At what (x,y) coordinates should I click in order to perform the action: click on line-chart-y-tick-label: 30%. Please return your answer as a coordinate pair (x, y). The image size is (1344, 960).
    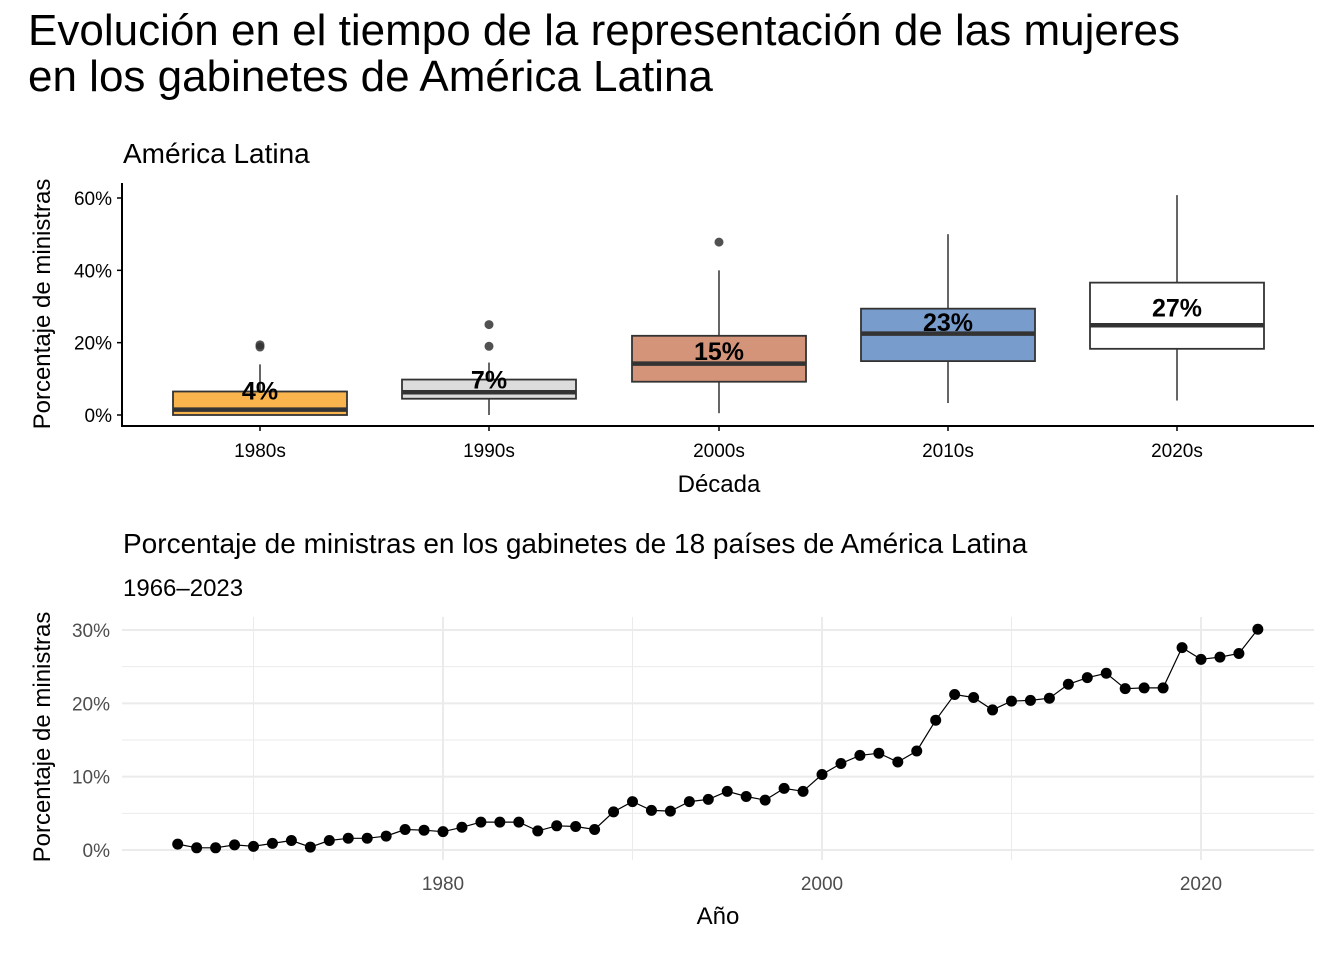
    Looking at the image, I should click on (91, 631).